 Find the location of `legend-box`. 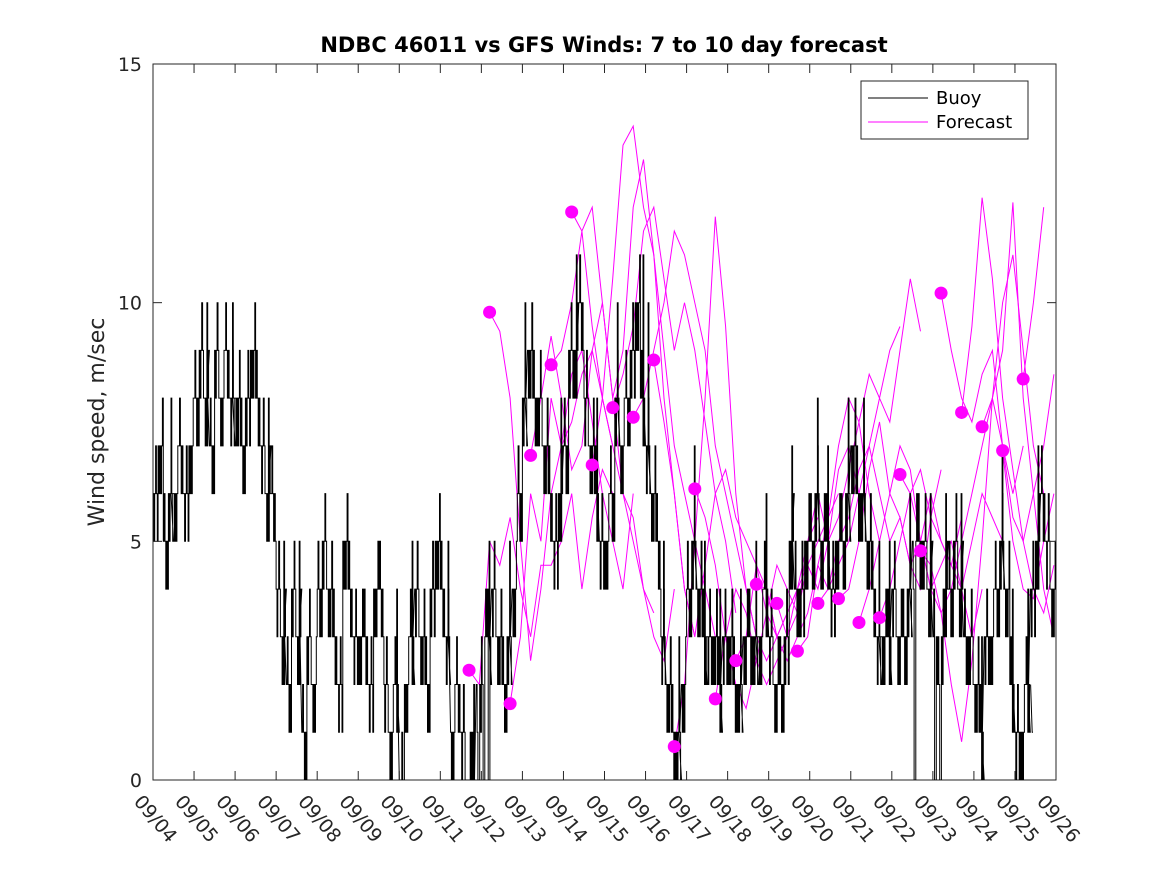

legend-box is located at coordinates (944, 110).